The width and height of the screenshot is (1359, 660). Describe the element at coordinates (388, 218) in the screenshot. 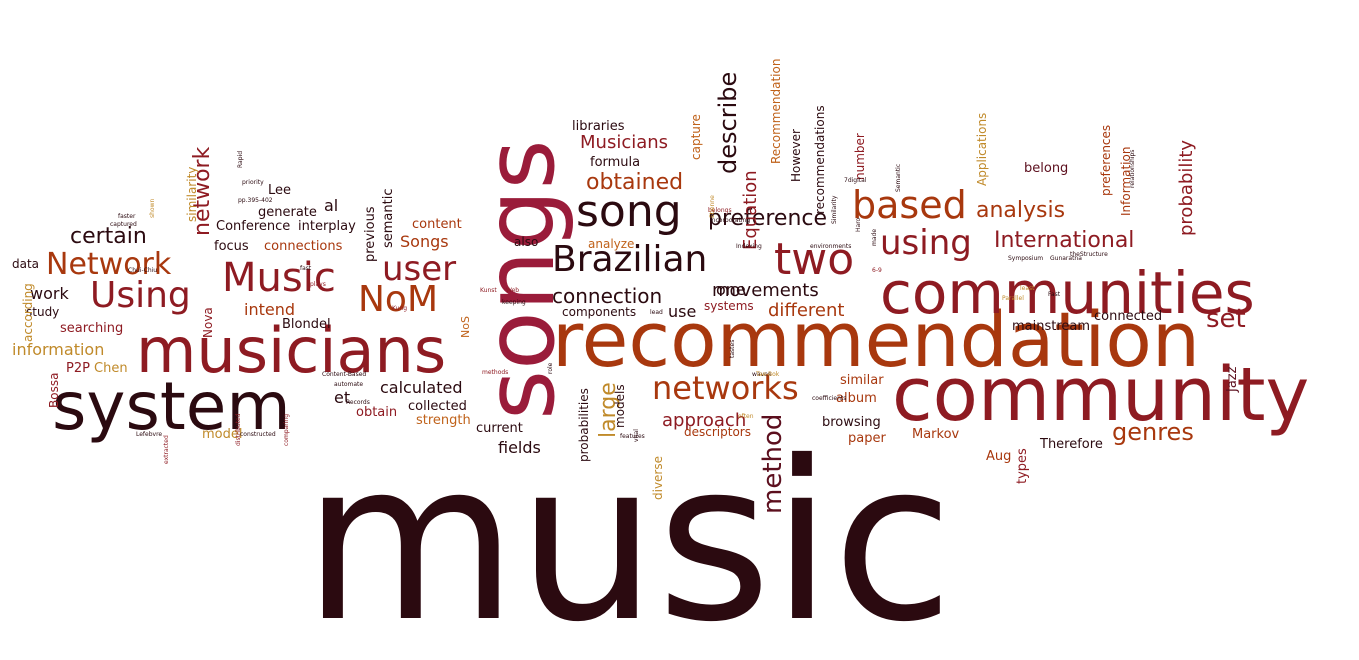

I see `word-semantic: semantic` at that location.